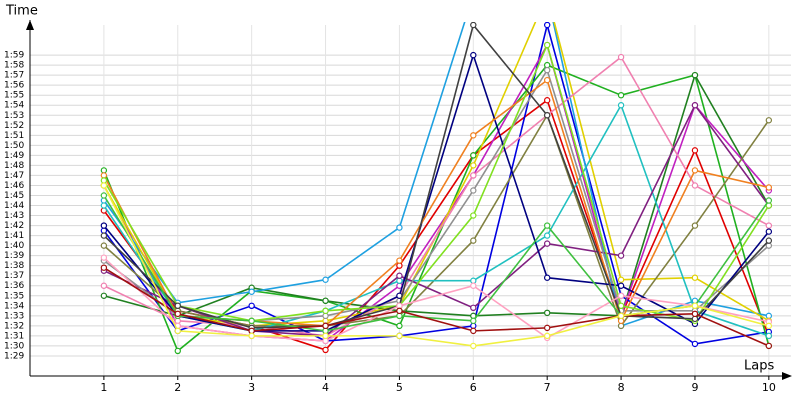 This screenshot has width=800, height=400. Describe the element at coordinates (14, 296) in the screenshot. I see `y-tick-label: 1:35` at that location.